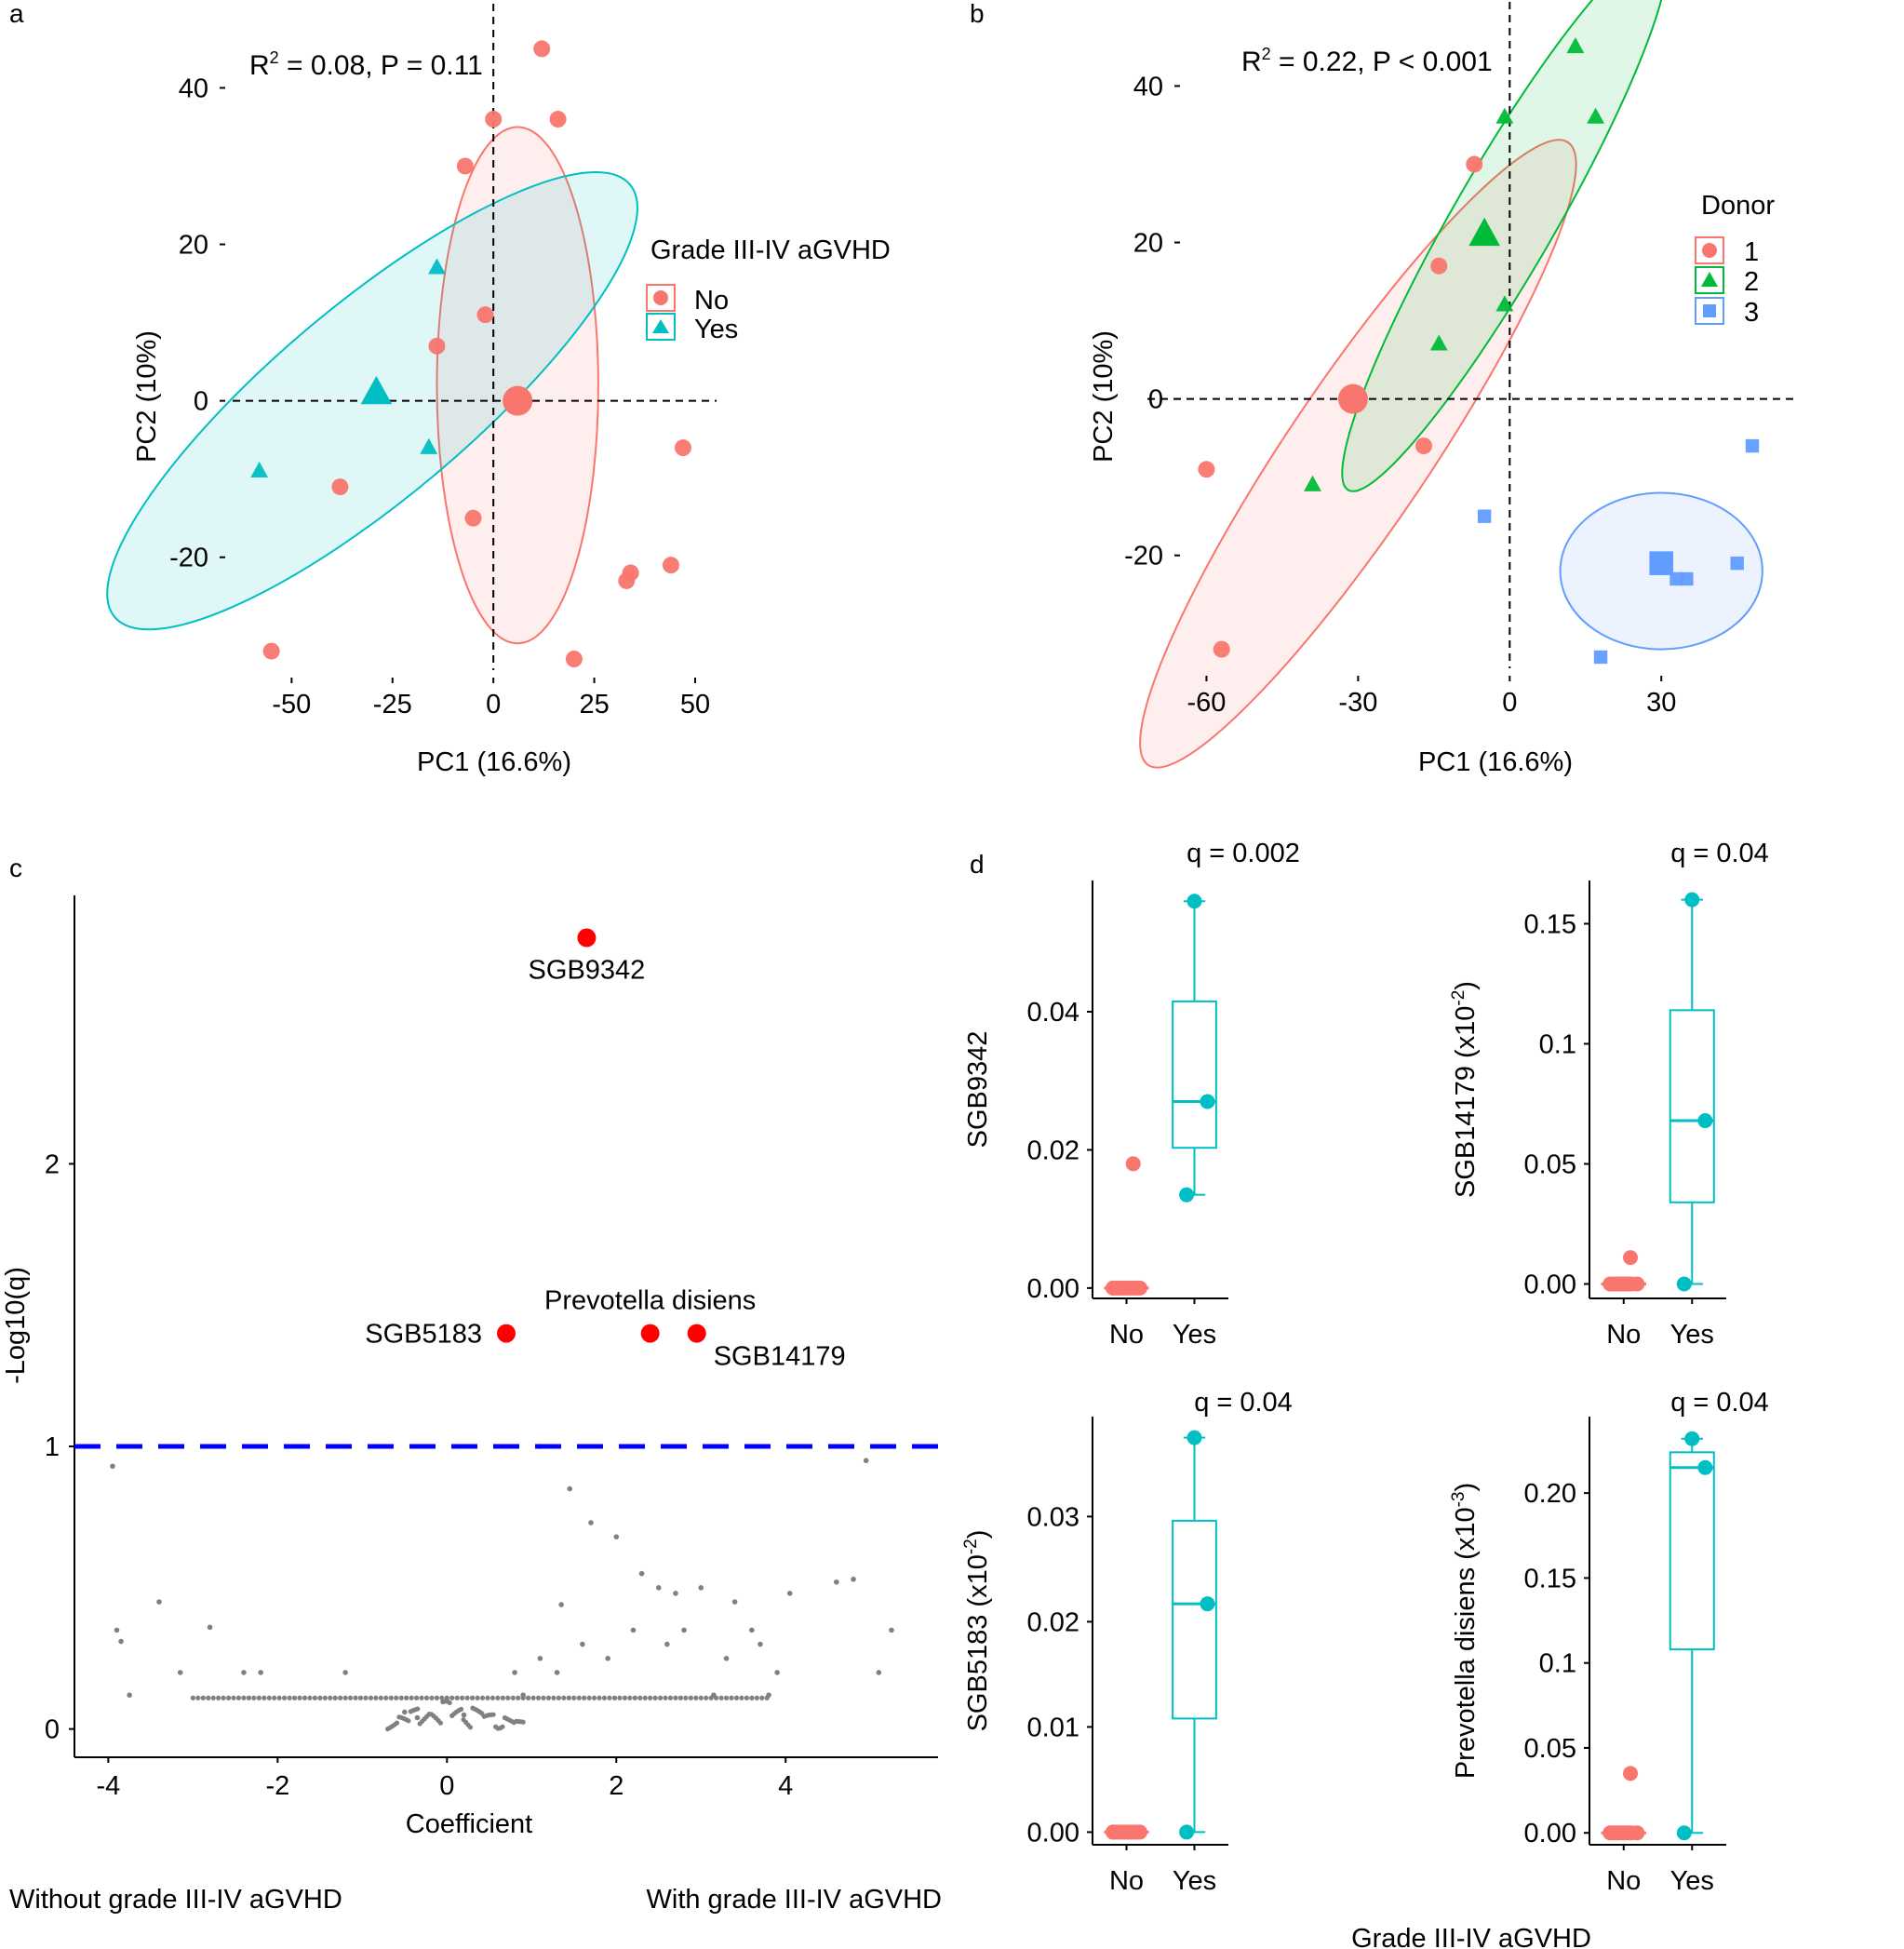  I want to click on legend-marker-yes, so click(660, 326).